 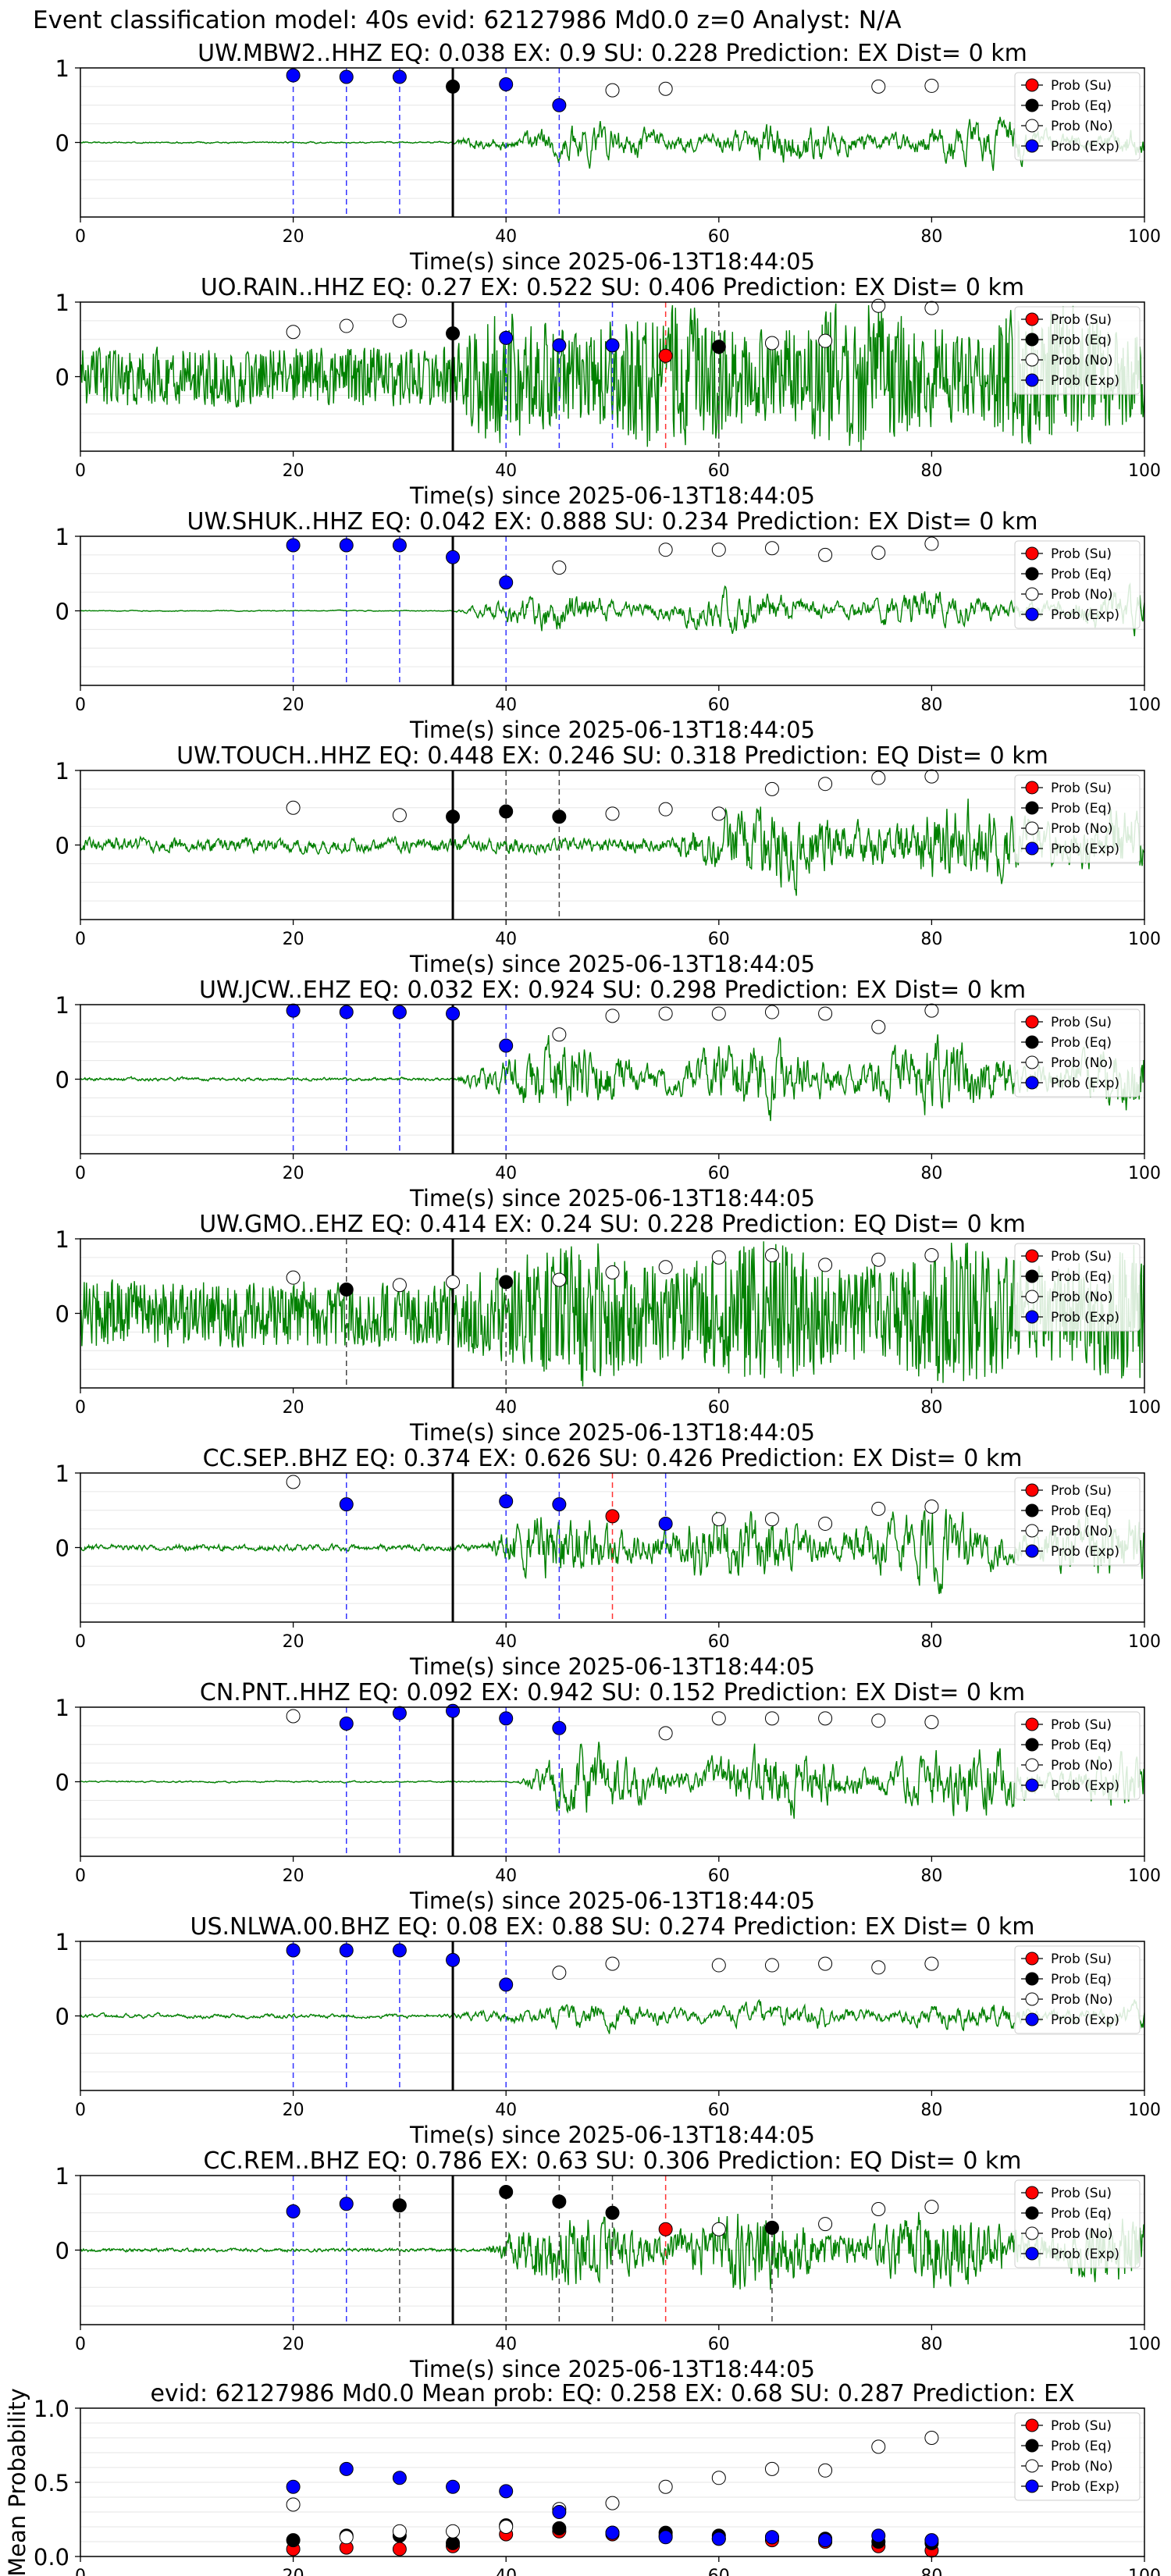 I want to click on mean-point-su, so click(x=399, y=2549).